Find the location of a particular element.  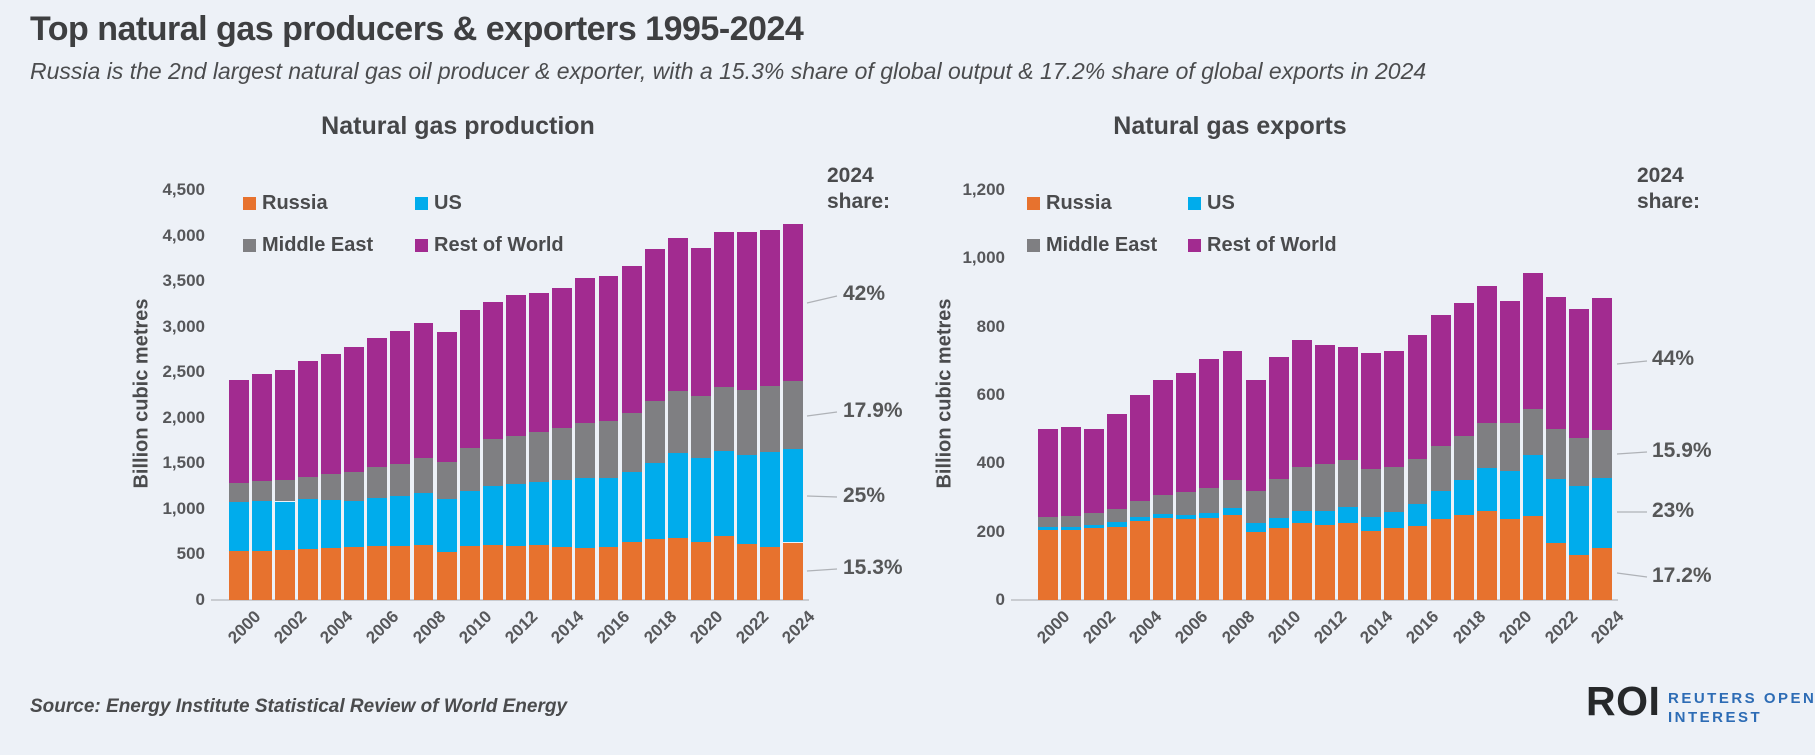

bar-segment-middle-east-2015 is located at coordinates (585, 450).